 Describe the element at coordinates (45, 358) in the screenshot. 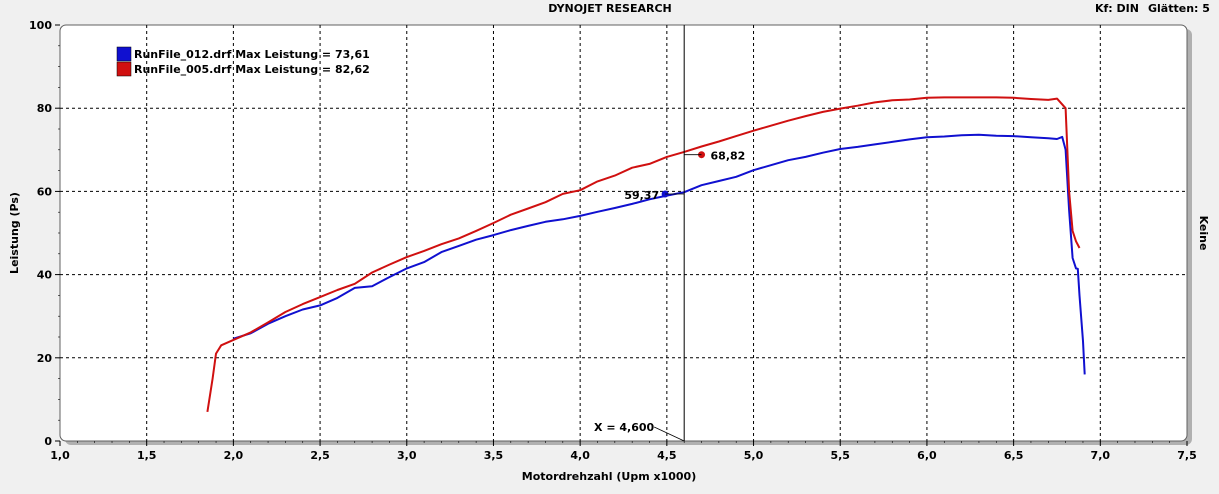

I see `y-tick-label: 20` at that location.